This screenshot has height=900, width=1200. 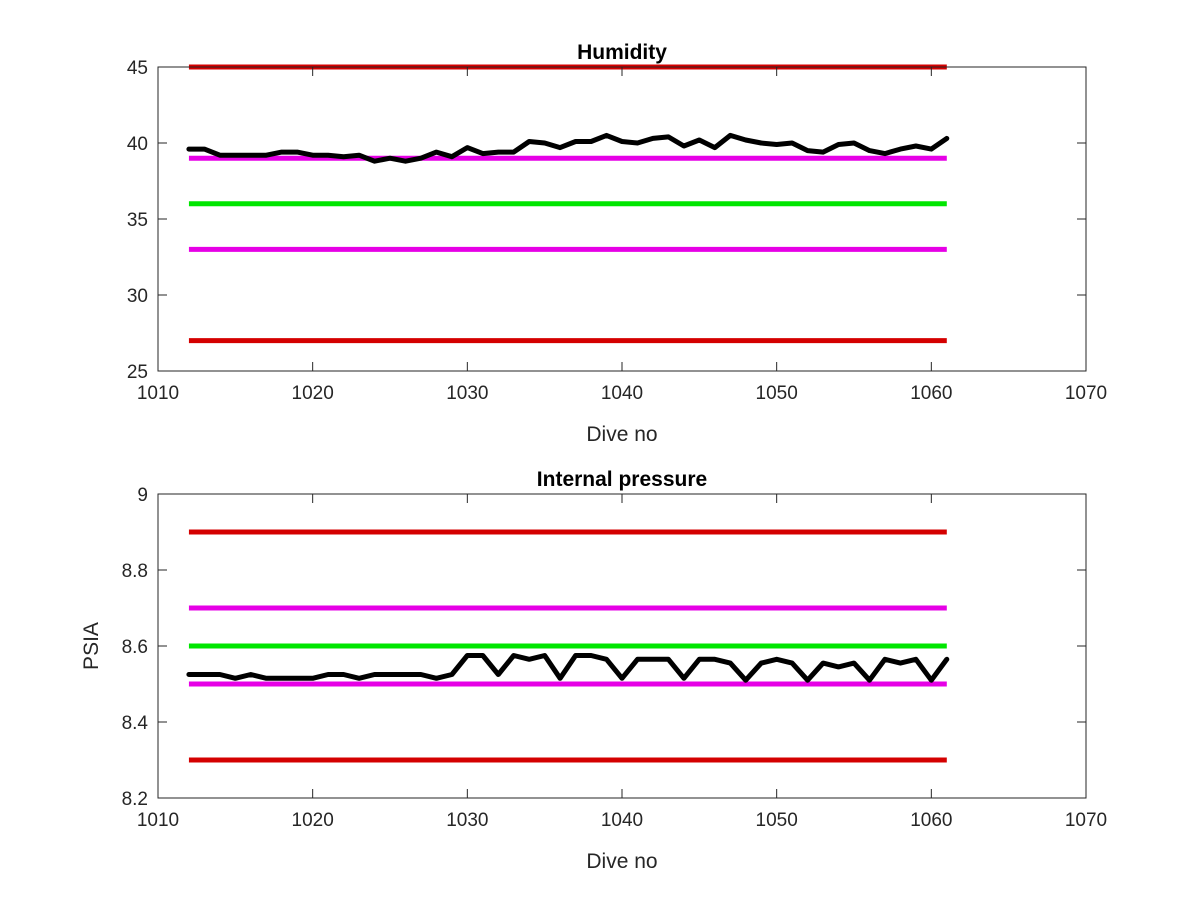 What do you see at coordinates (621, 434) in the screenshot?
I see `humidity-x-axis-label: Dive no` at bounding box center [621, 434].